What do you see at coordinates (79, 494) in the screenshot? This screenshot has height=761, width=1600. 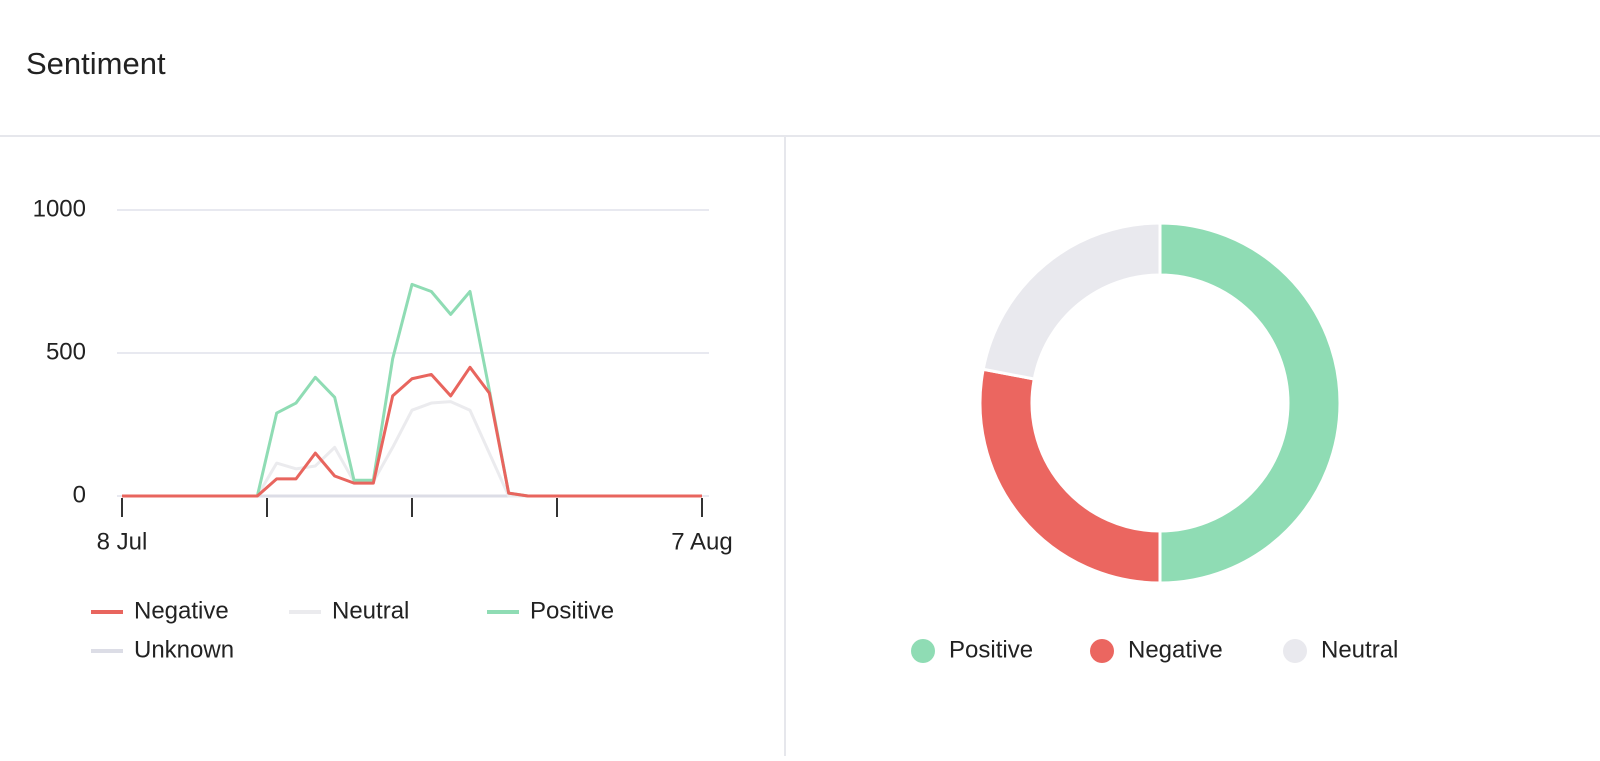 I see `y-tick-label: 0` at bounding box center [79, 494].